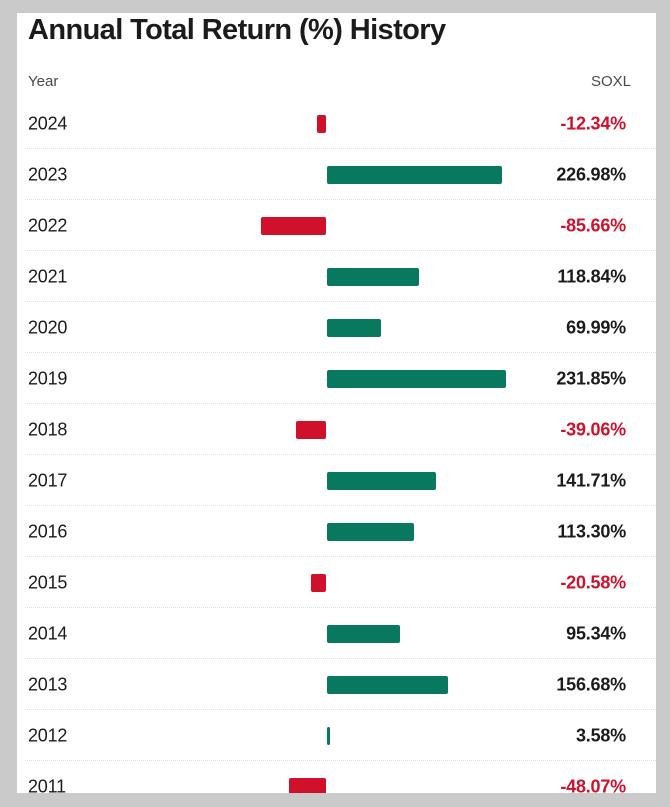  What do you see at coordinates (593, 429) in the screenshot?
I see `return-value: -39.06%` at bounding box center [593, 429].